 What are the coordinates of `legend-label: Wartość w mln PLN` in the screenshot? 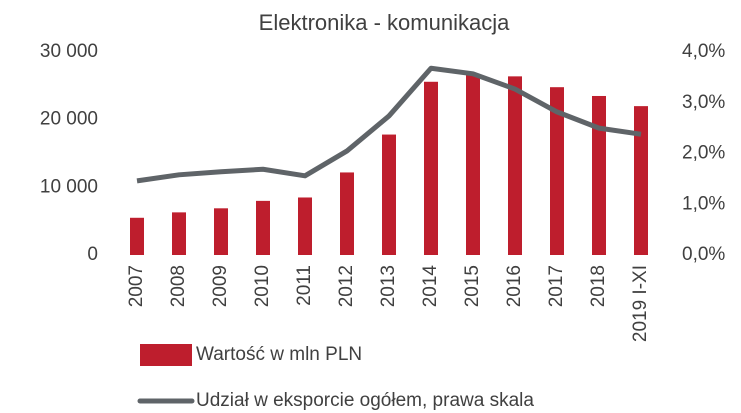 It's located at (279, 354).